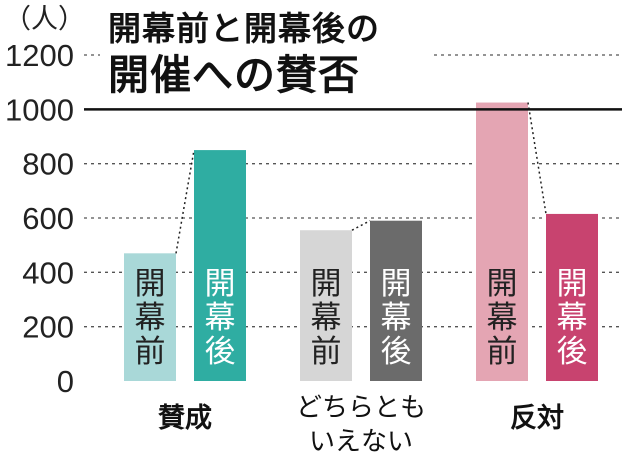 The height and width of the screenshot is (464, 640). Describe the element at coordinates (48, 327) in the screenshot. I see `y-tick-label: 200` at that location.